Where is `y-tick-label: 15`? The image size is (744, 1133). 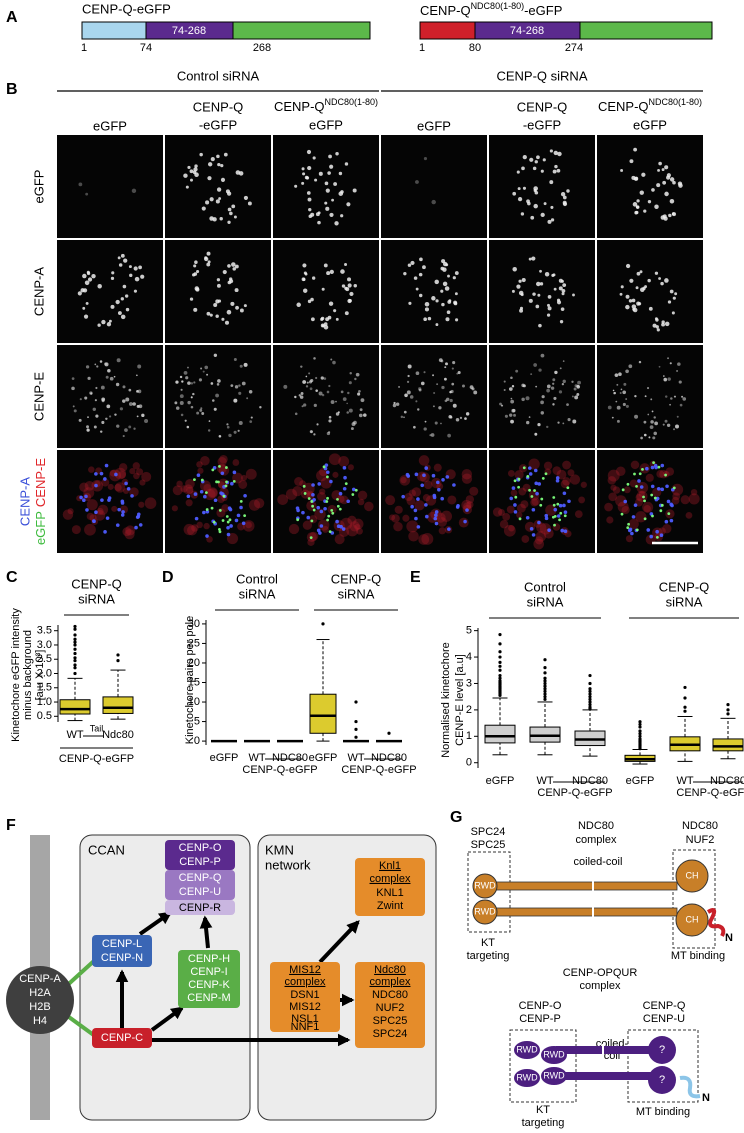
y-tick-label: 15 is located at coordinates (194, 682).